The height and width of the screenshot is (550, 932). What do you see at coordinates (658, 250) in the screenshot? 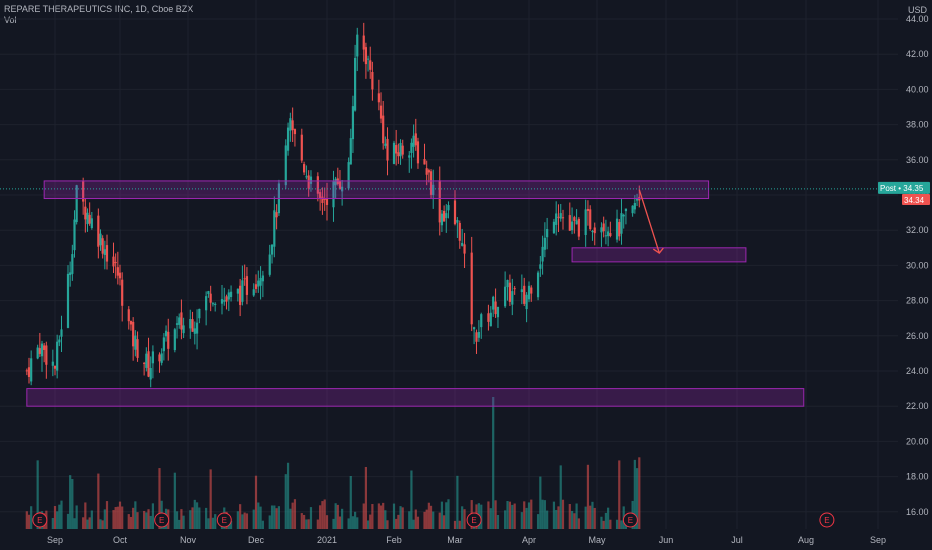
I see `projection-arrow-head` at bounding box center [658, 250].